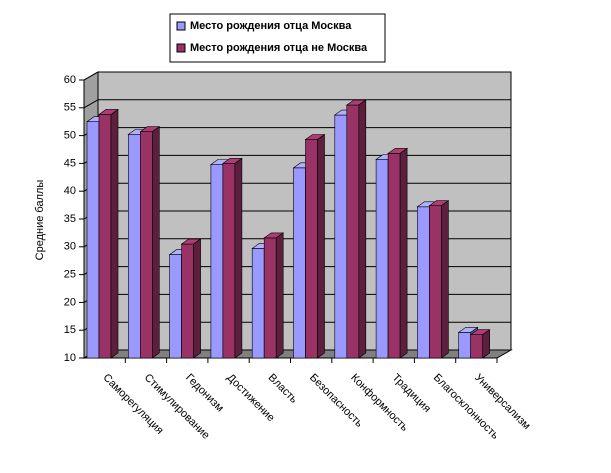  I want to click on y-tick-label: 55, so click(70, 108).